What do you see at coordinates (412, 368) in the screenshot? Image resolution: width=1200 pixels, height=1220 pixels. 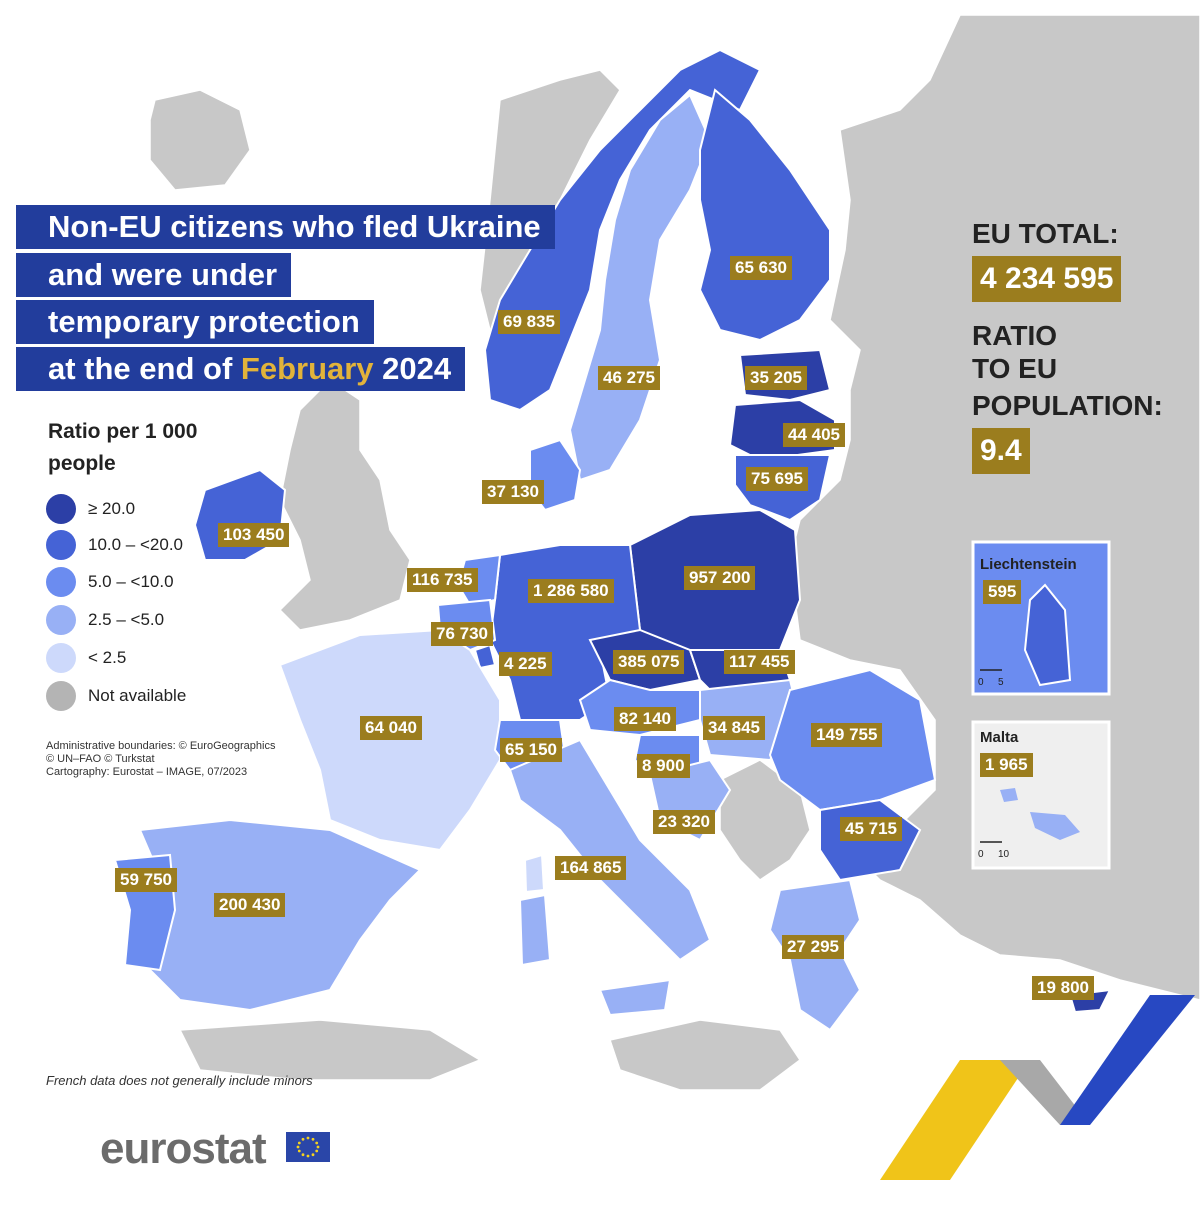 I see `title-line-4-suffix: 2024` at bounding box center [412, 368].